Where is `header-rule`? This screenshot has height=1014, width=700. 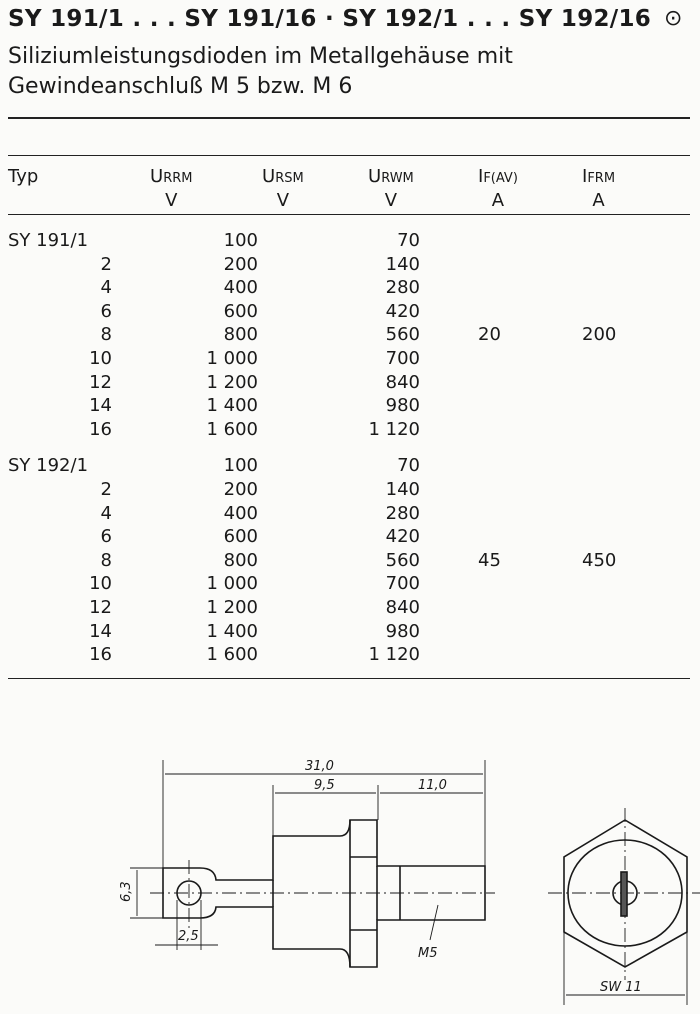
header-rule is located at coordinates (349, 214).